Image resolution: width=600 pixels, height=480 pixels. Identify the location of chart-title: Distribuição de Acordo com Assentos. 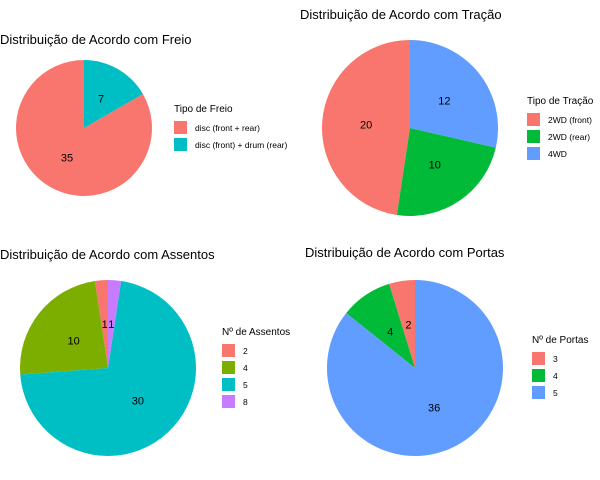
(107, 254).